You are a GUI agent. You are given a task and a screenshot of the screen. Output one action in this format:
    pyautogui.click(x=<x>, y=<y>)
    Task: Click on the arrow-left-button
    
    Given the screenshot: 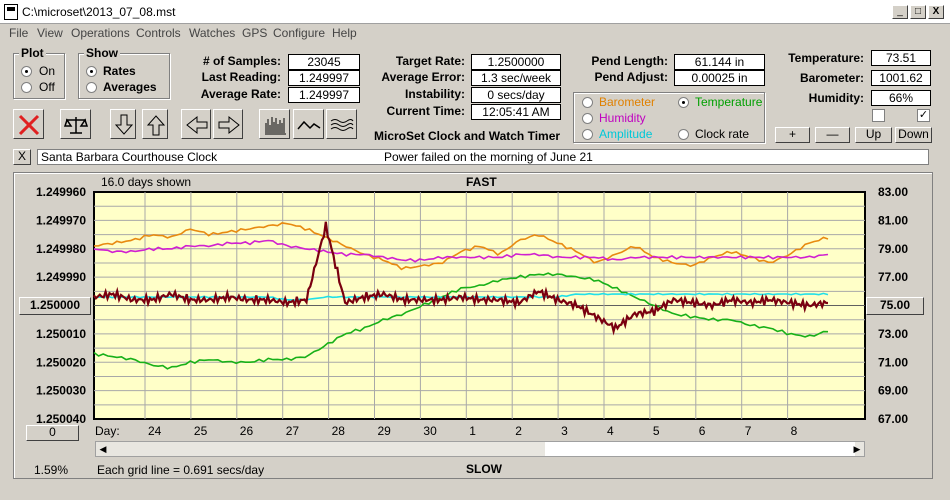 What is the action you would take?
    pyautogui.click(x=196, y=124)
    